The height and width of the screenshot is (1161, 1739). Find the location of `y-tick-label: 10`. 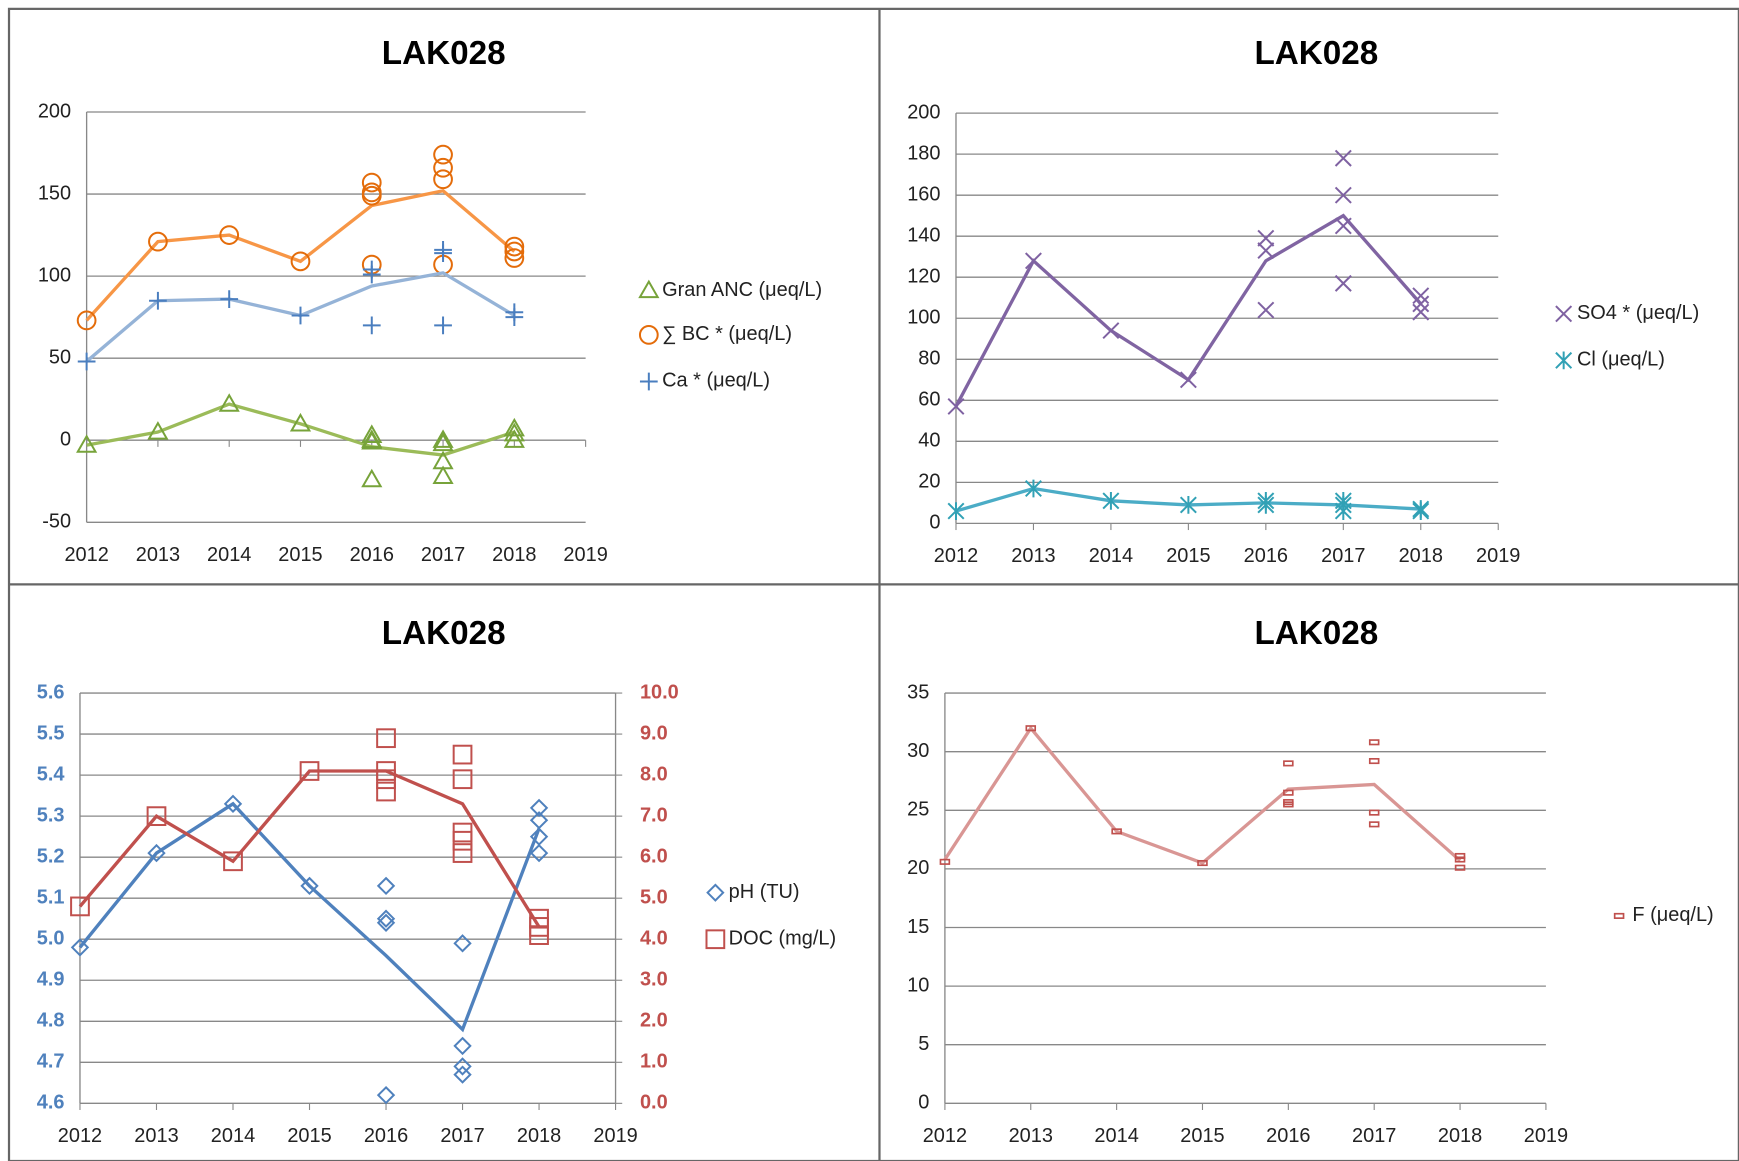

y-tick-label: 10 is located at coordinates (918, 985).